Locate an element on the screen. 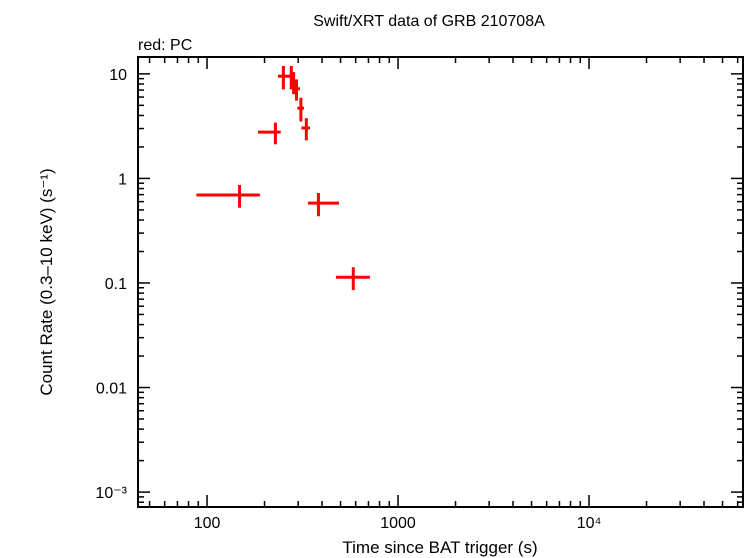  y-axis-label: Count Rate (0.3–10 keV) (s⁻¹) is located at coordinates (46, 281).